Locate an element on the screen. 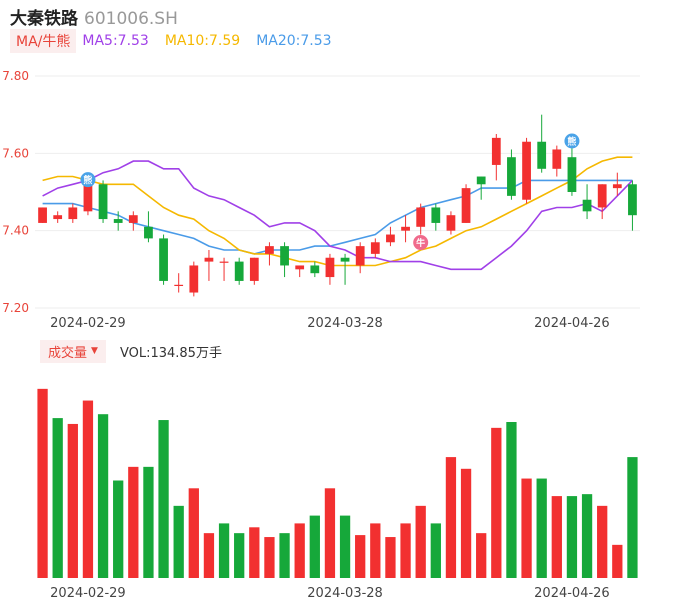 Image resolution: width=686 pixels, height=606 pixels. volume-tag-label: 成交量 is located at coordinates (68, 353).